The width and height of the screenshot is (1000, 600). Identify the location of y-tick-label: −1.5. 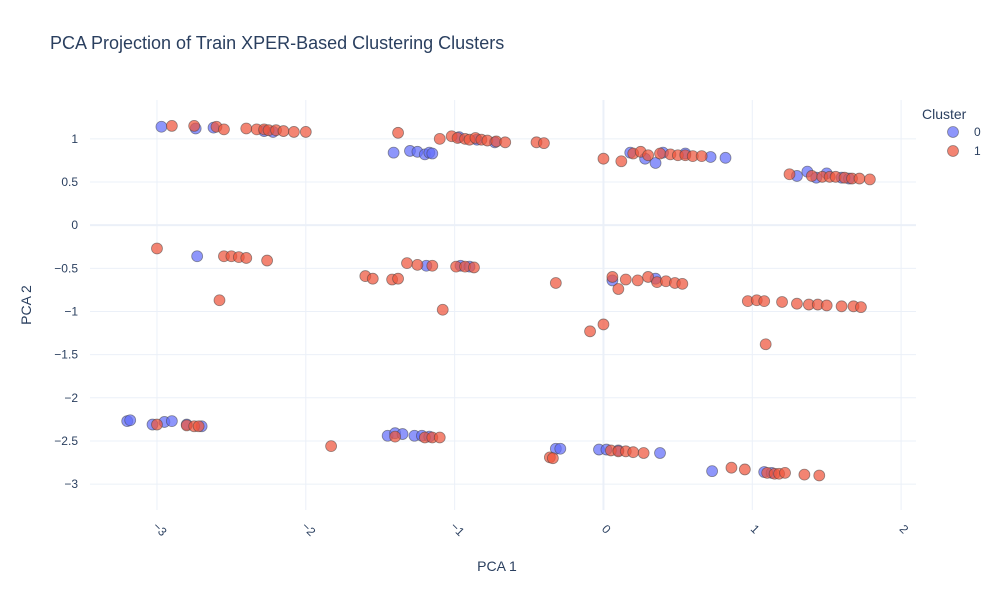
(66, 355).